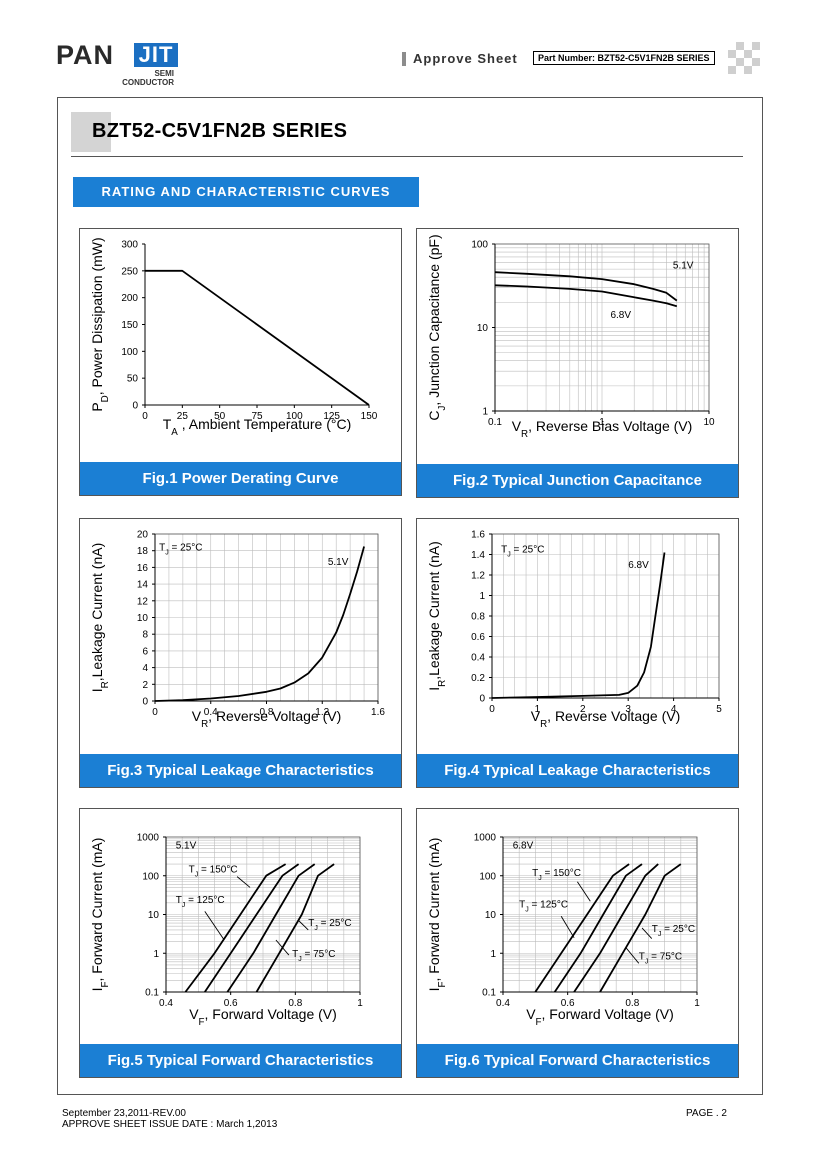 This screenshot has height=1160, width=820. Describe the element at coordinates (143, 601) in the screenshot. I see `fig3-ytick-label: 12` at that location.